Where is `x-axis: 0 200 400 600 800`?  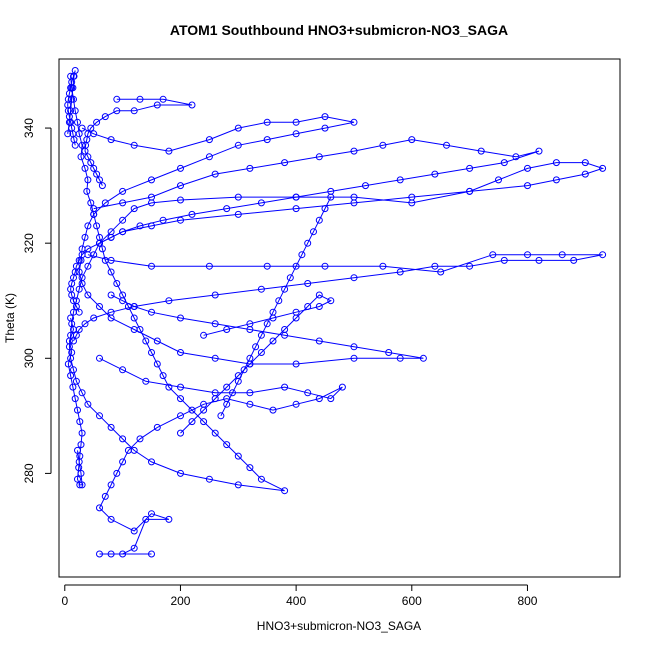
x-axis: 0 200 400 600 800 is located at coordinates (299, 596).